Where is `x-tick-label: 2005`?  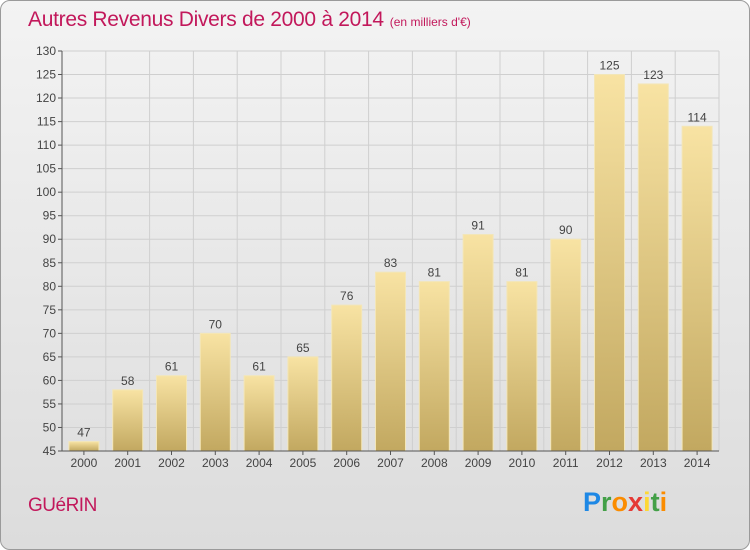
x-tick-label: 2005 is located at coordinates (303, 463).